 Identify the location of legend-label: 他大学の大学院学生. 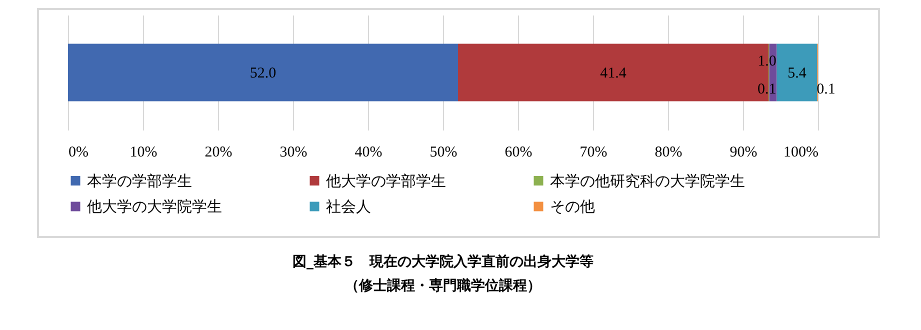
(154, 207).